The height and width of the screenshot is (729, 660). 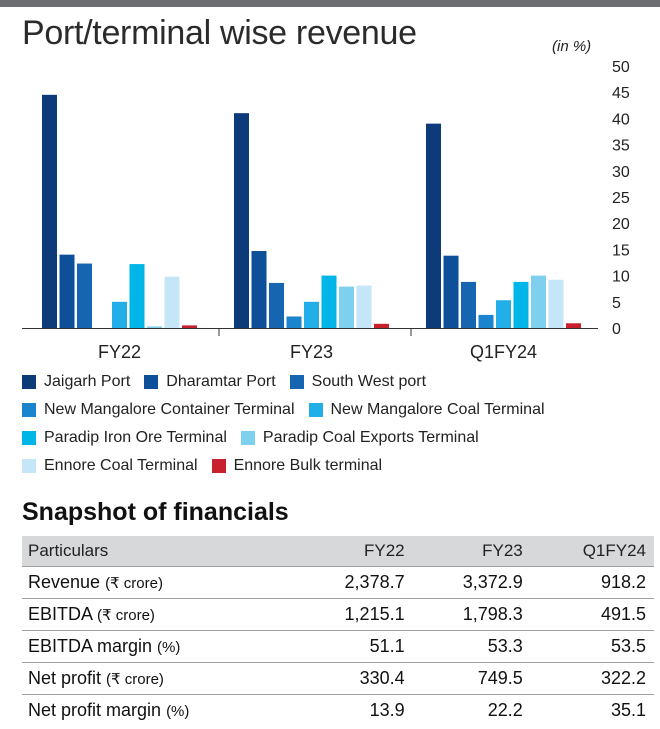 I want to click on legend-item: Paradip Coal Exports Terminal, so click(x=359, y=438).